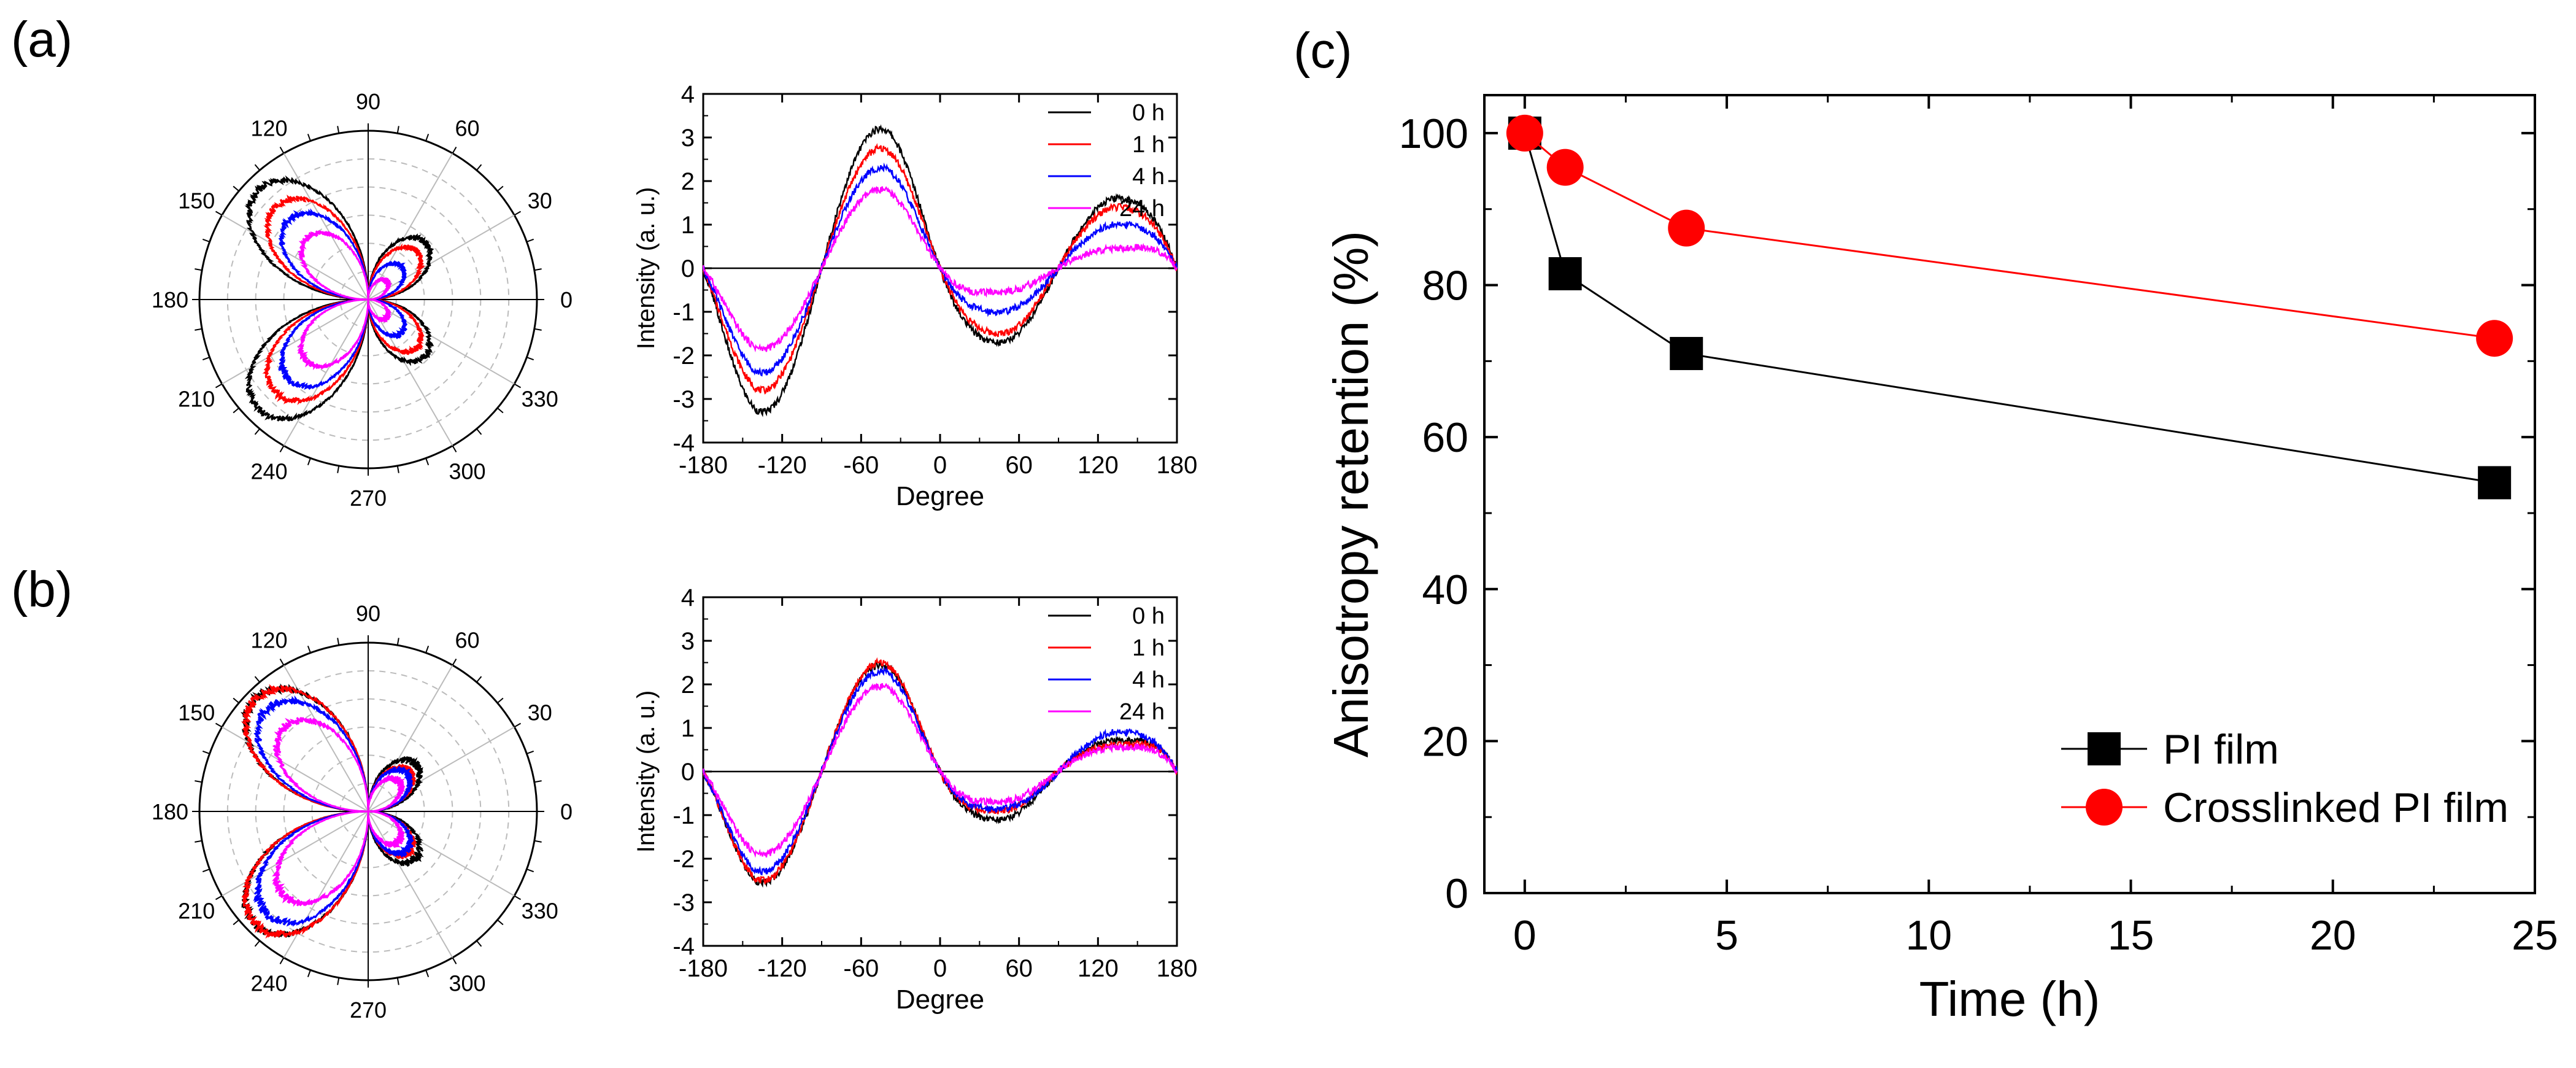  I want to click on legend-label: 4 h, so click(1148, 680).